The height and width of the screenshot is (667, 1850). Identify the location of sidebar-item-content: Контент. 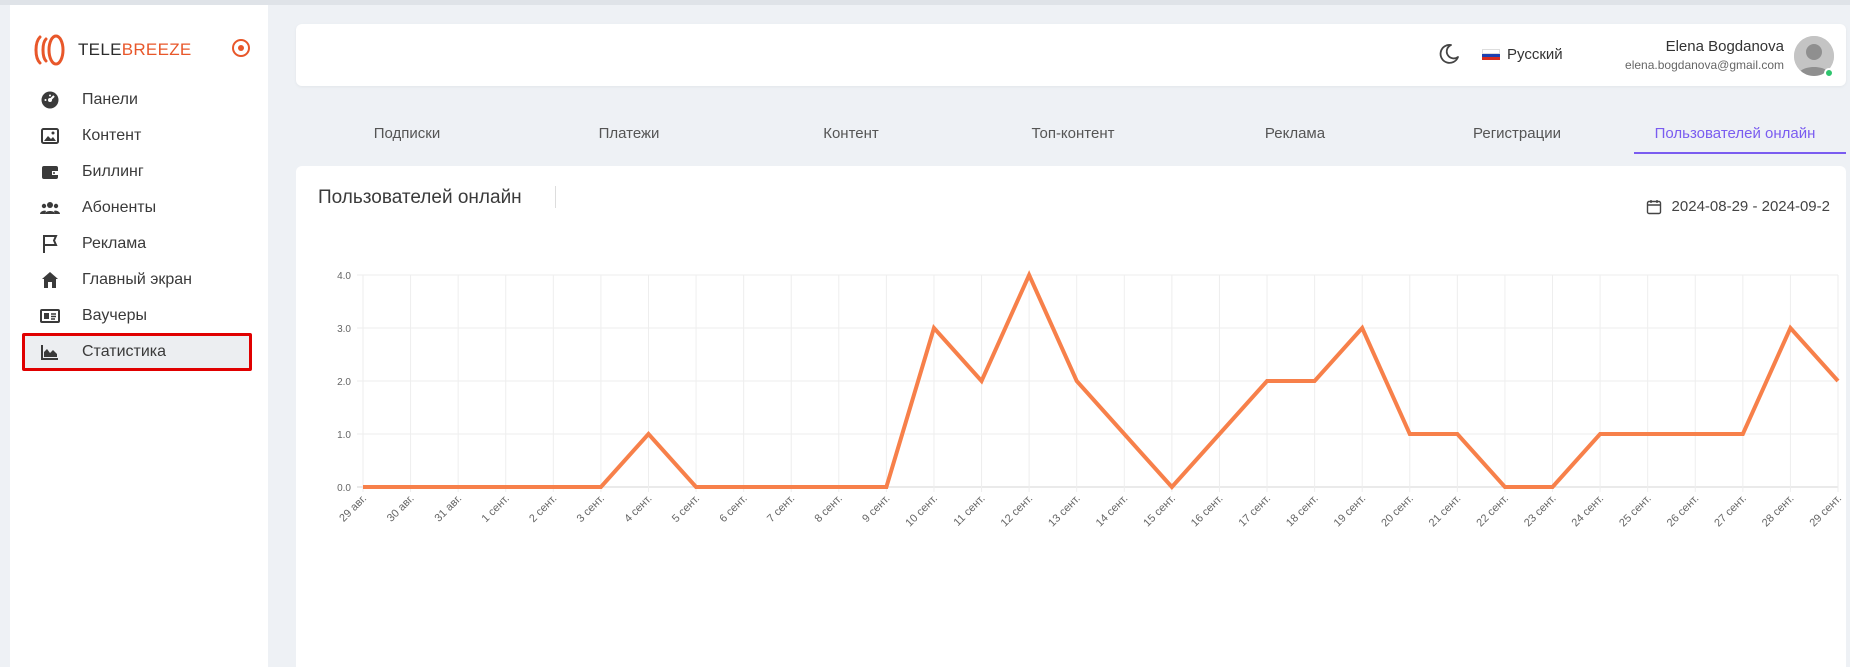
(137, 136).